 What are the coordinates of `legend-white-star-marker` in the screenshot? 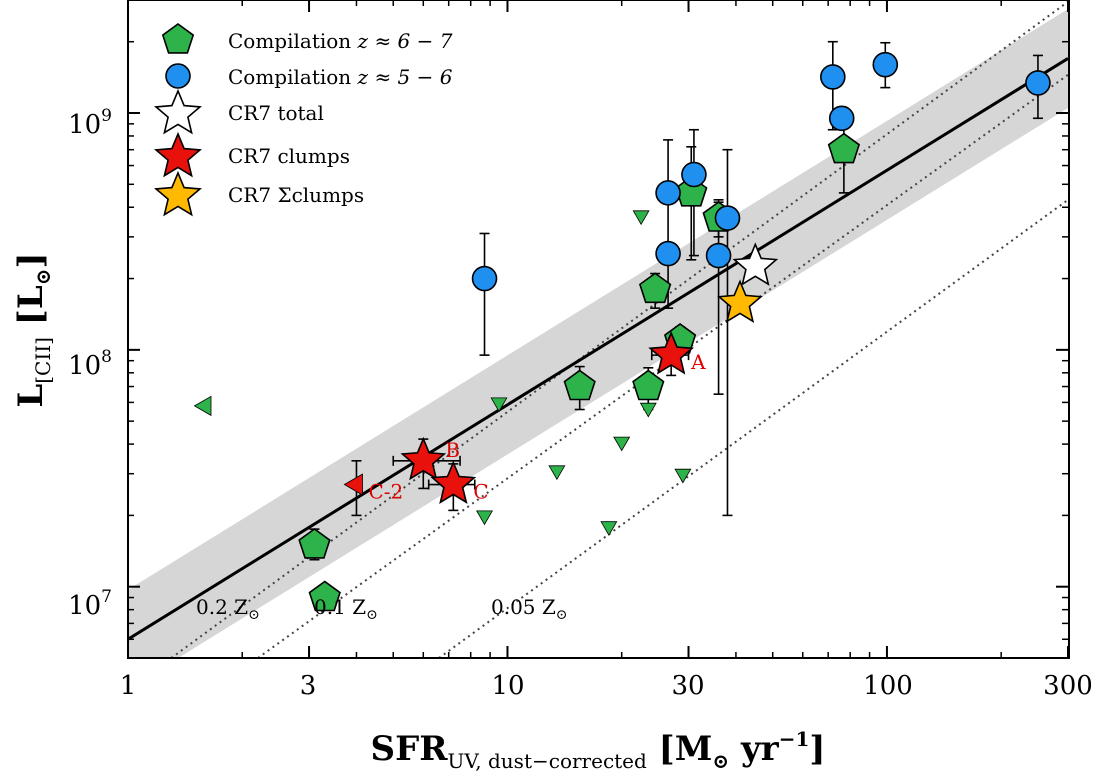 It's located at (178, 111).